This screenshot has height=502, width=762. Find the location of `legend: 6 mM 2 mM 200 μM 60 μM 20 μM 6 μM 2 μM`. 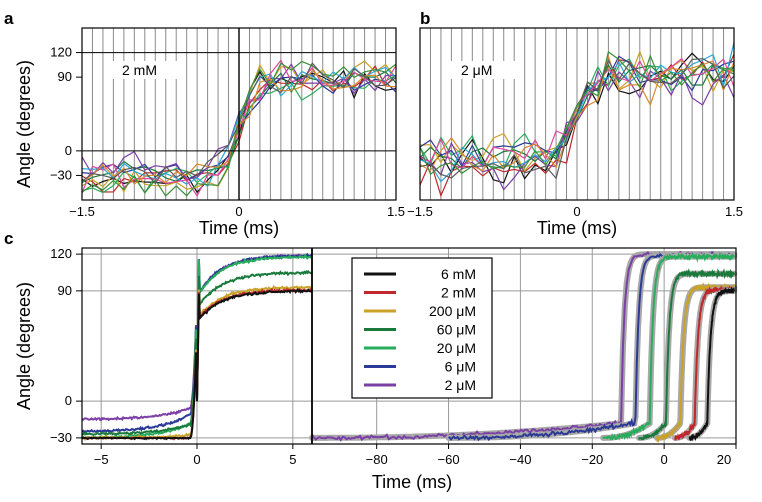

legend: 6 mM 2 mM 200 μM 60 μM 20 μM 6 μM 2 μM is located at coordinates (422, 328).